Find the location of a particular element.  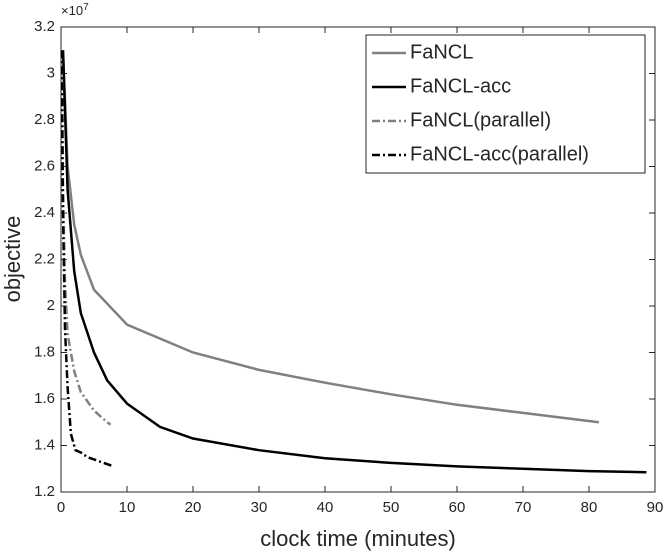

x-tick-label: 0 is located at coordinates (61, 507).